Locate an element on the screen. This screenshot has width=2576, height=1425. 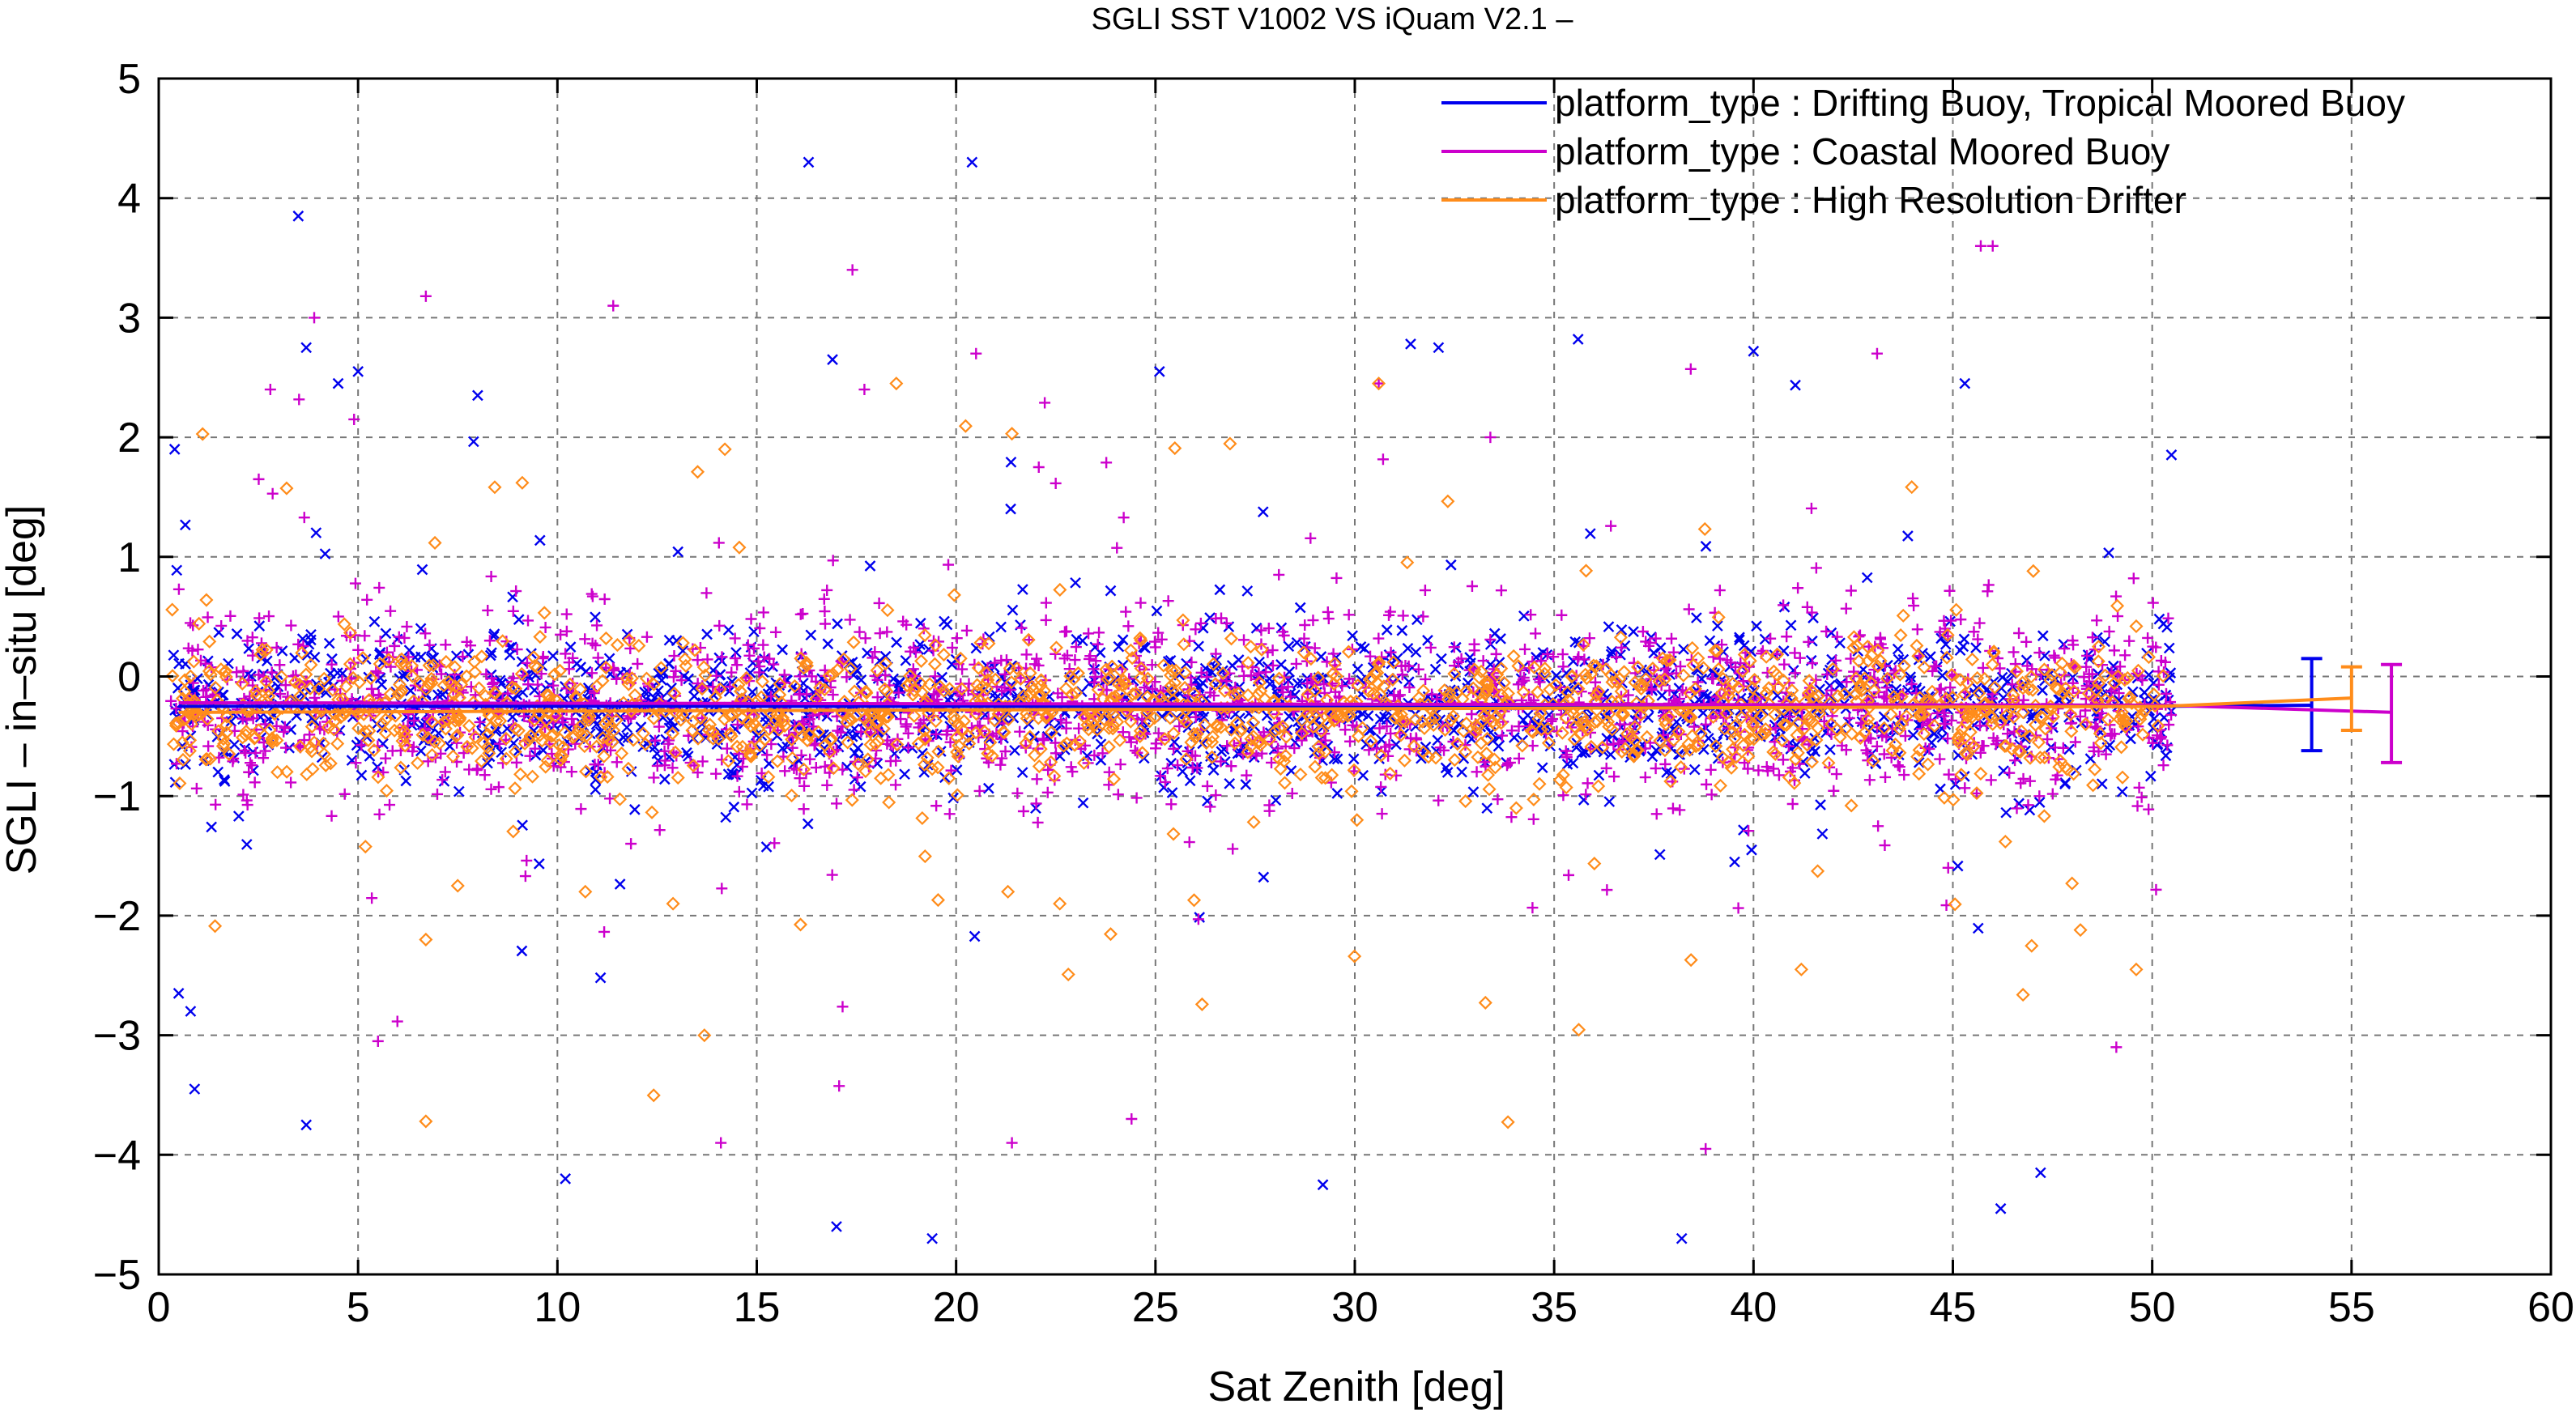
y-tick-label: 1 is located at coordinates (129, 557).